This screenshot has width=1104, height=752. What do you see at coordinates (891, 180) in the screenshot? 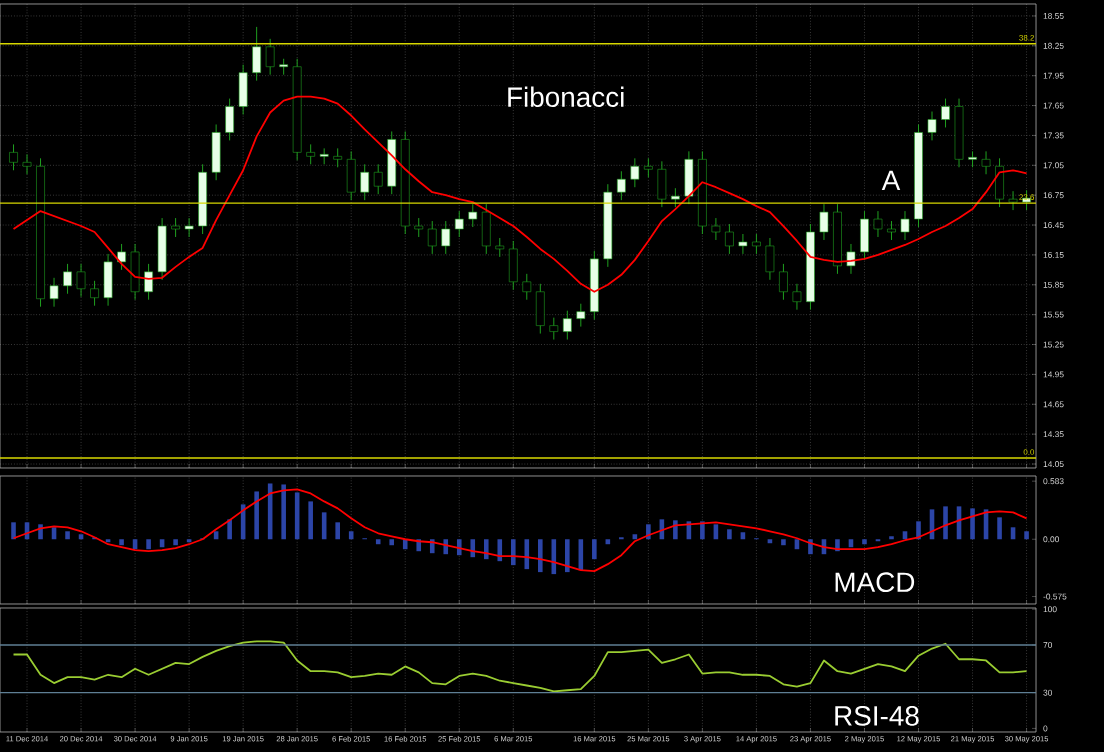
I see `annotation: A` at bounding box center [891, 180].